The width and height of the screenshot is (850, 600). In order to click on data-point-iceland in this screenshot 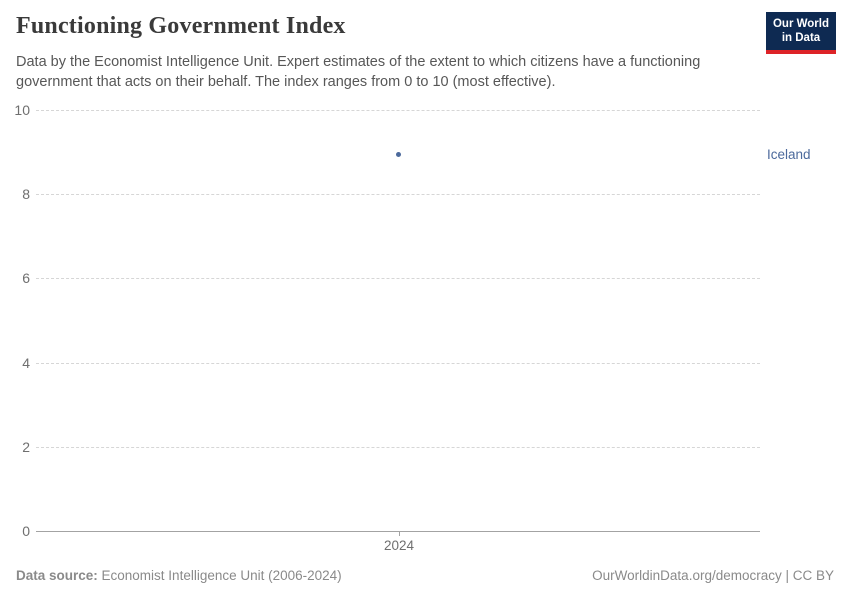, I will do `click(398, 155)`.